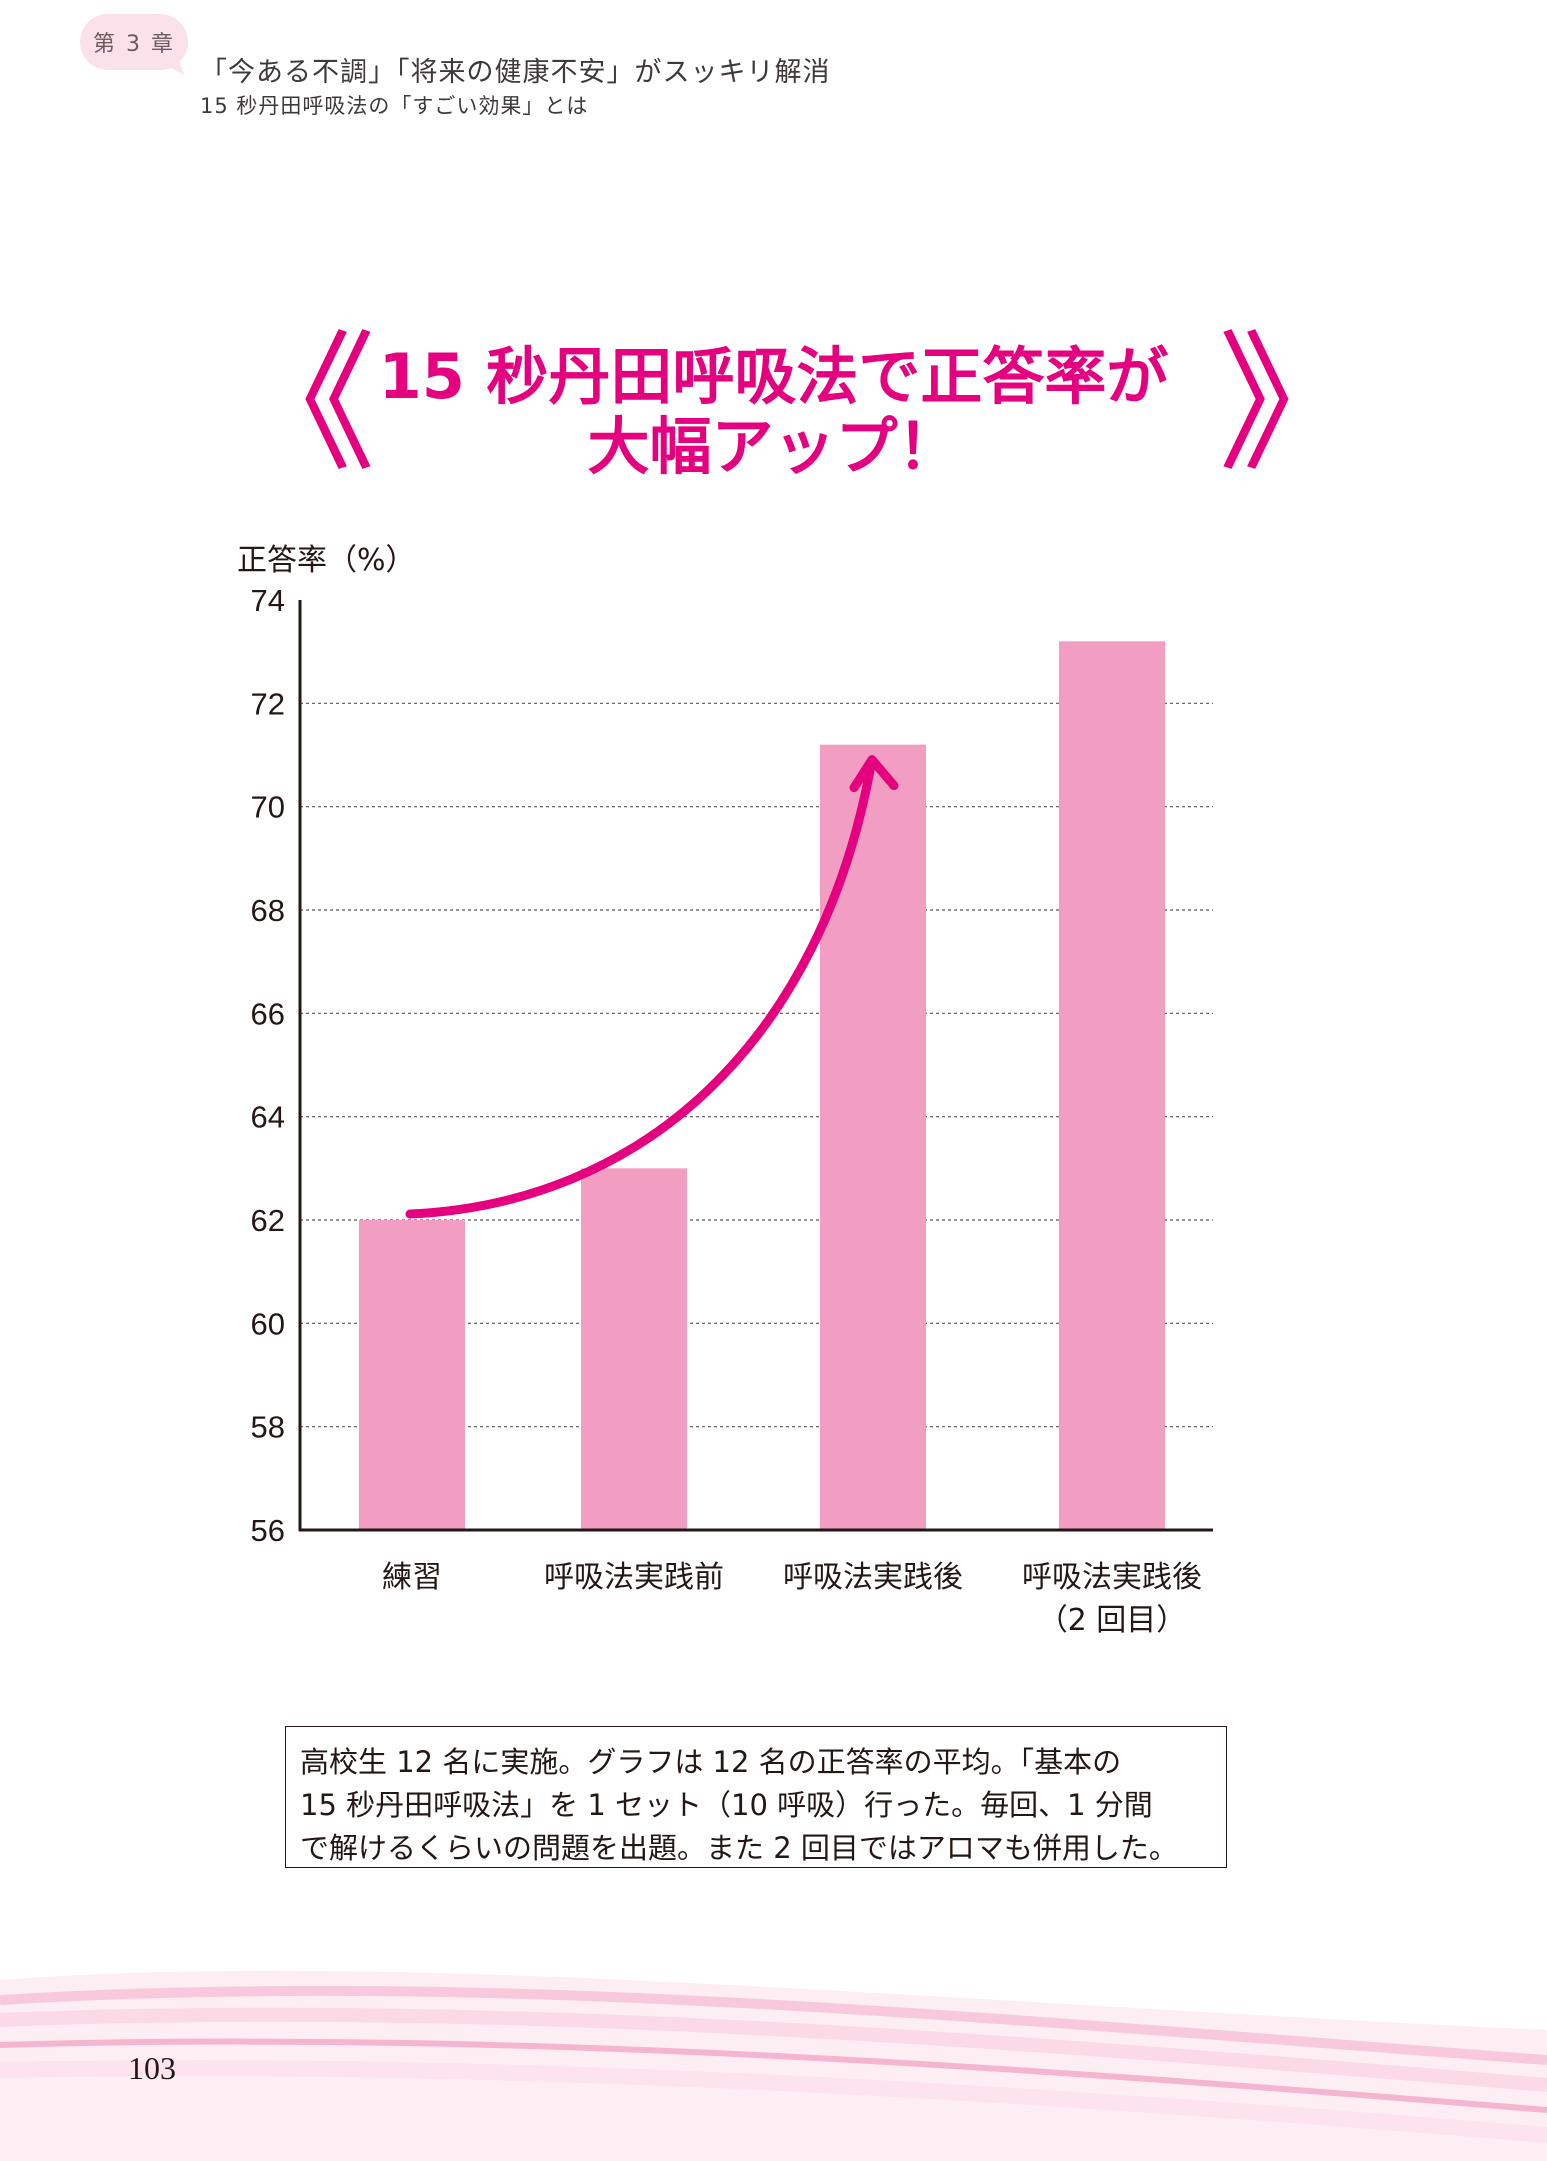 Image resolution: width=1547 pixels, height=2161 pixels. I want to click on footer-decoration, so click(773, 2065).